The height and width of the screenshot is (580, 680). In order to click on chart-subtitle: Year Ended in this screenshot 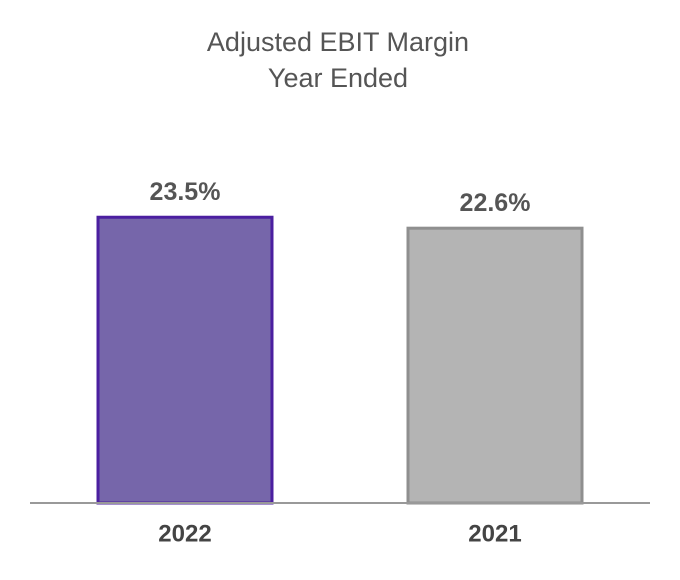, I will do `click(338, 78)`.